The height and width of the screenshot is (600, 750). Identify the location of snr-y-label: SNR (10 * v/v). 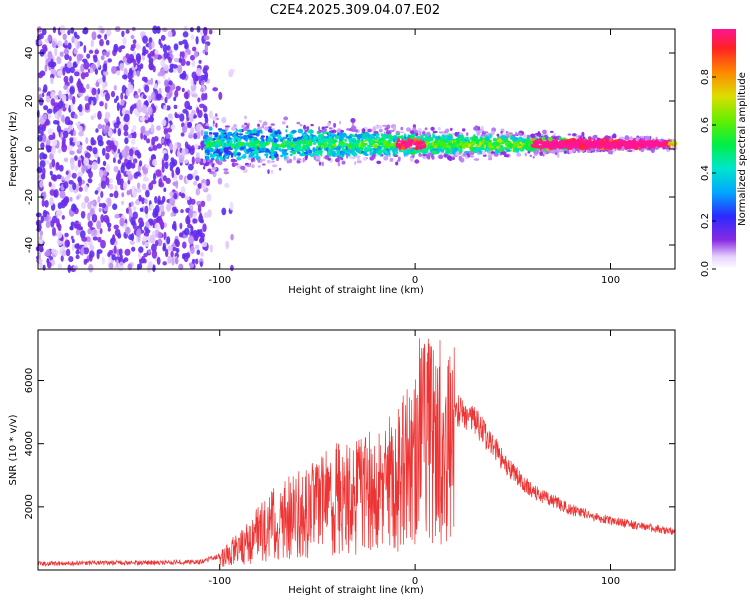
(13, 449).